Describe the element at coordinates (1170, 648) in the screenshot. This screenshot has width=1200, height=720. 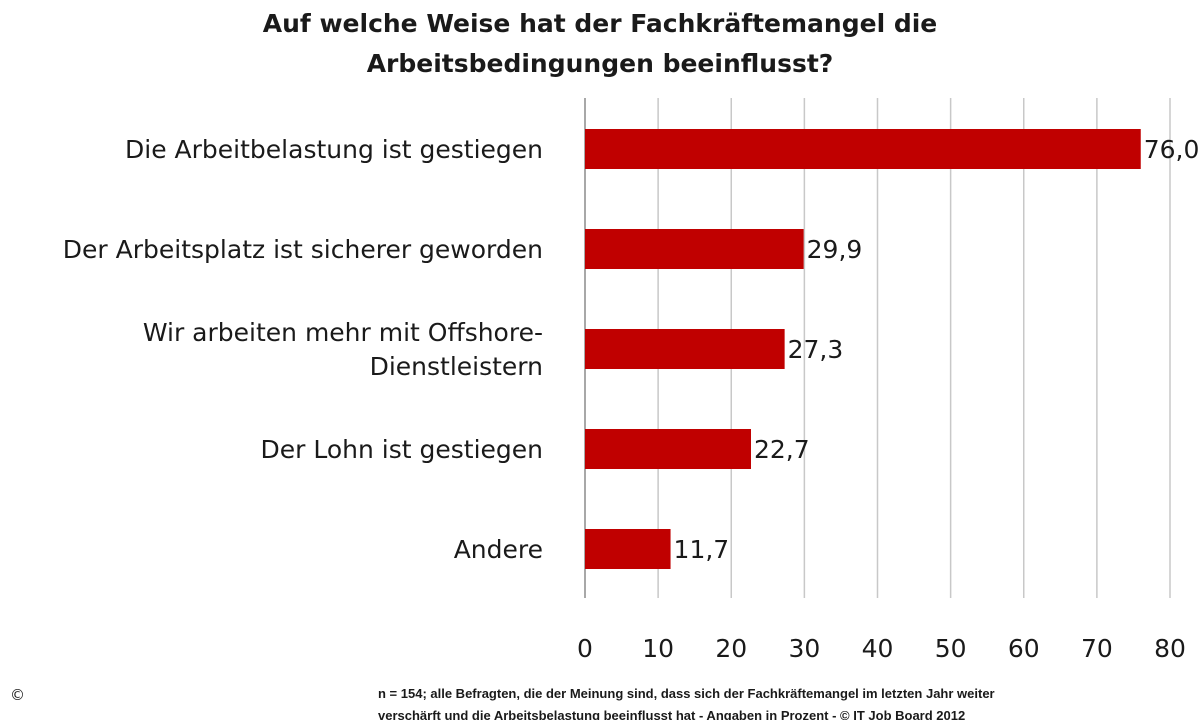
I see `x-tick-label: 80` at that location.